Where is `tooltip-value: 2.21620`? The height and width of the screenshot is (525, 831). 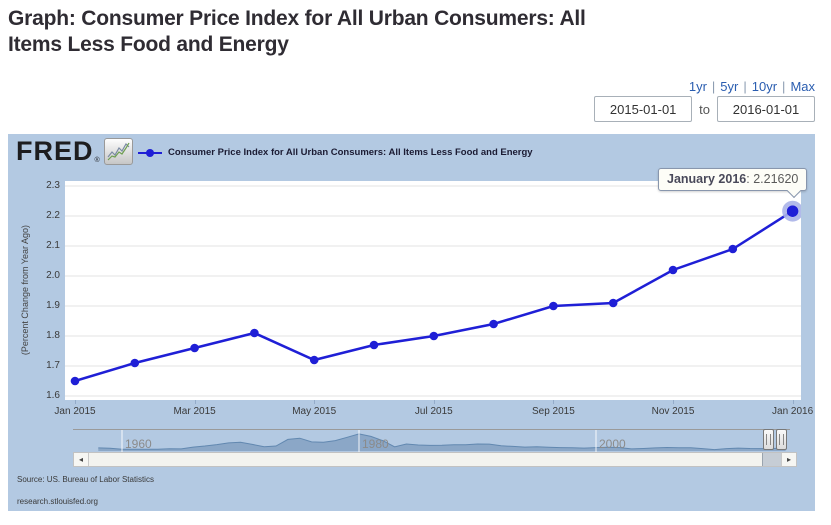 tooltip-value: 2.21620 is located at coordinates (776, 179).